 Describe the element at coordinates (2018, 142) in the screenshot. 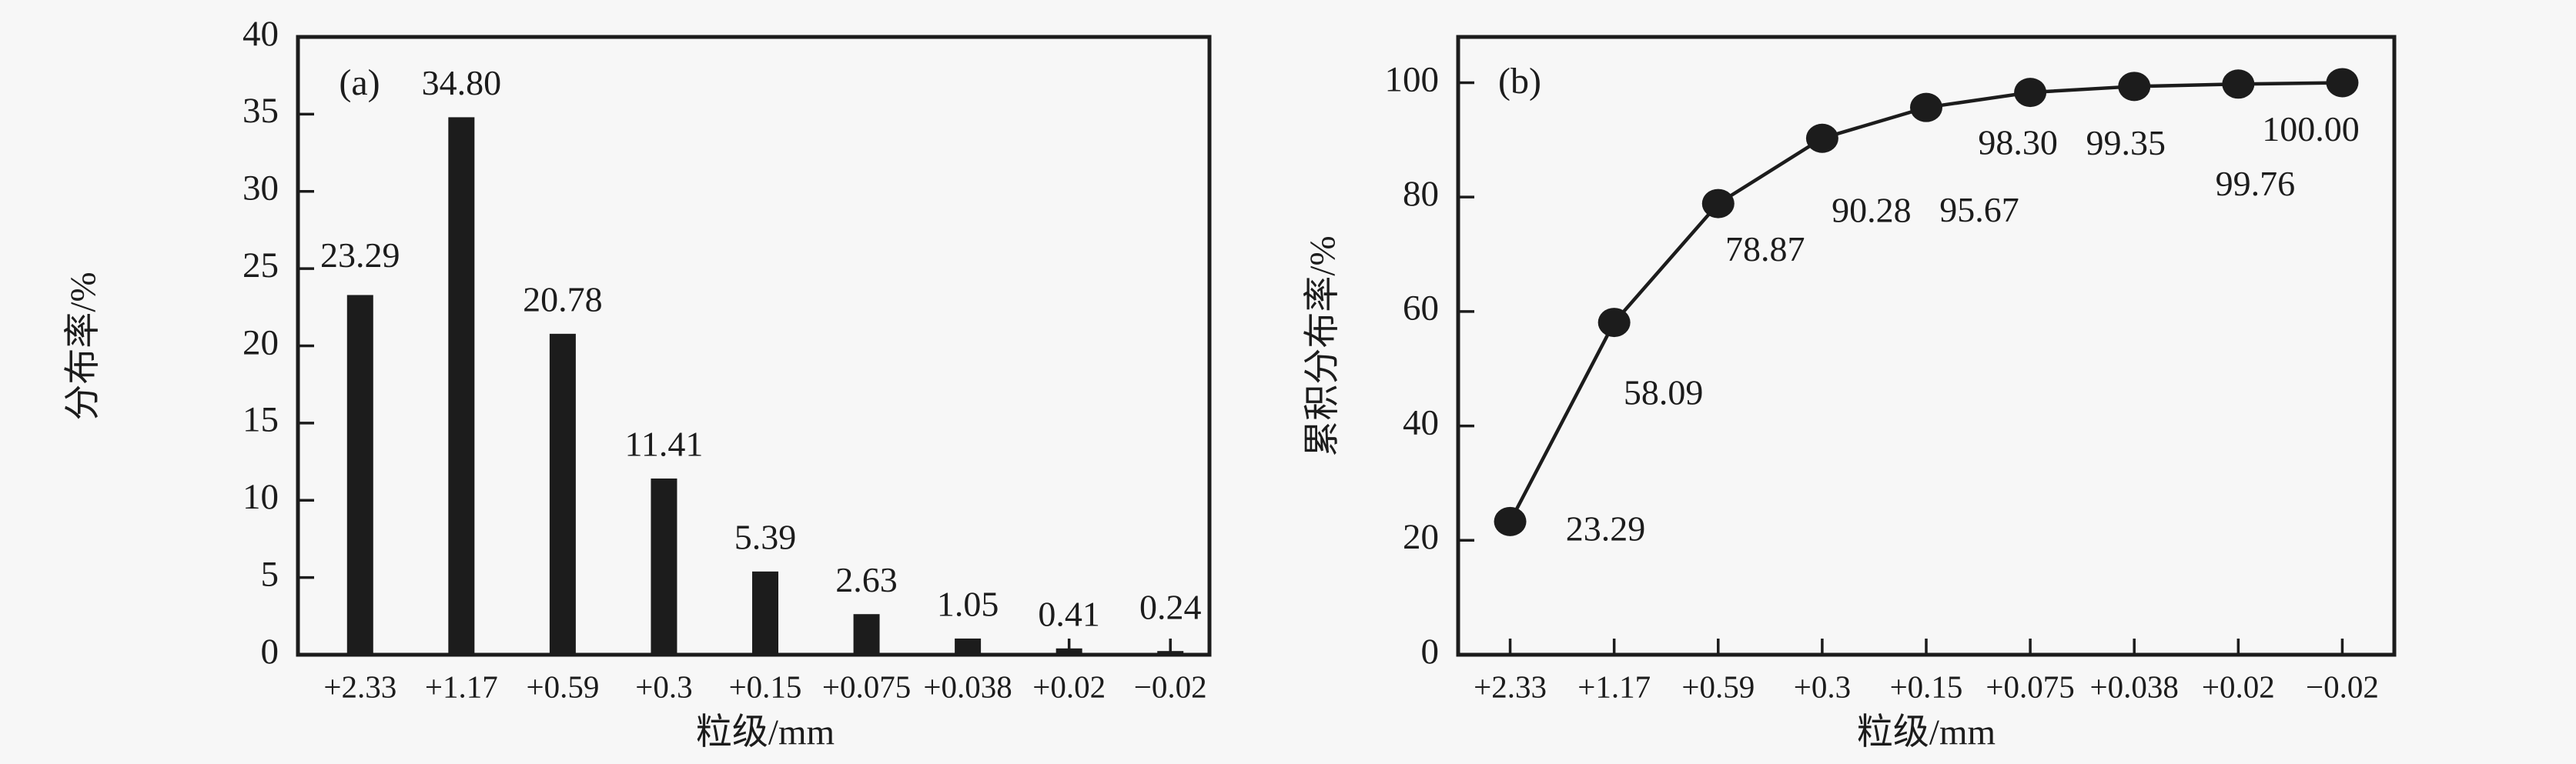

I see `value-label: 98.30` at that location.